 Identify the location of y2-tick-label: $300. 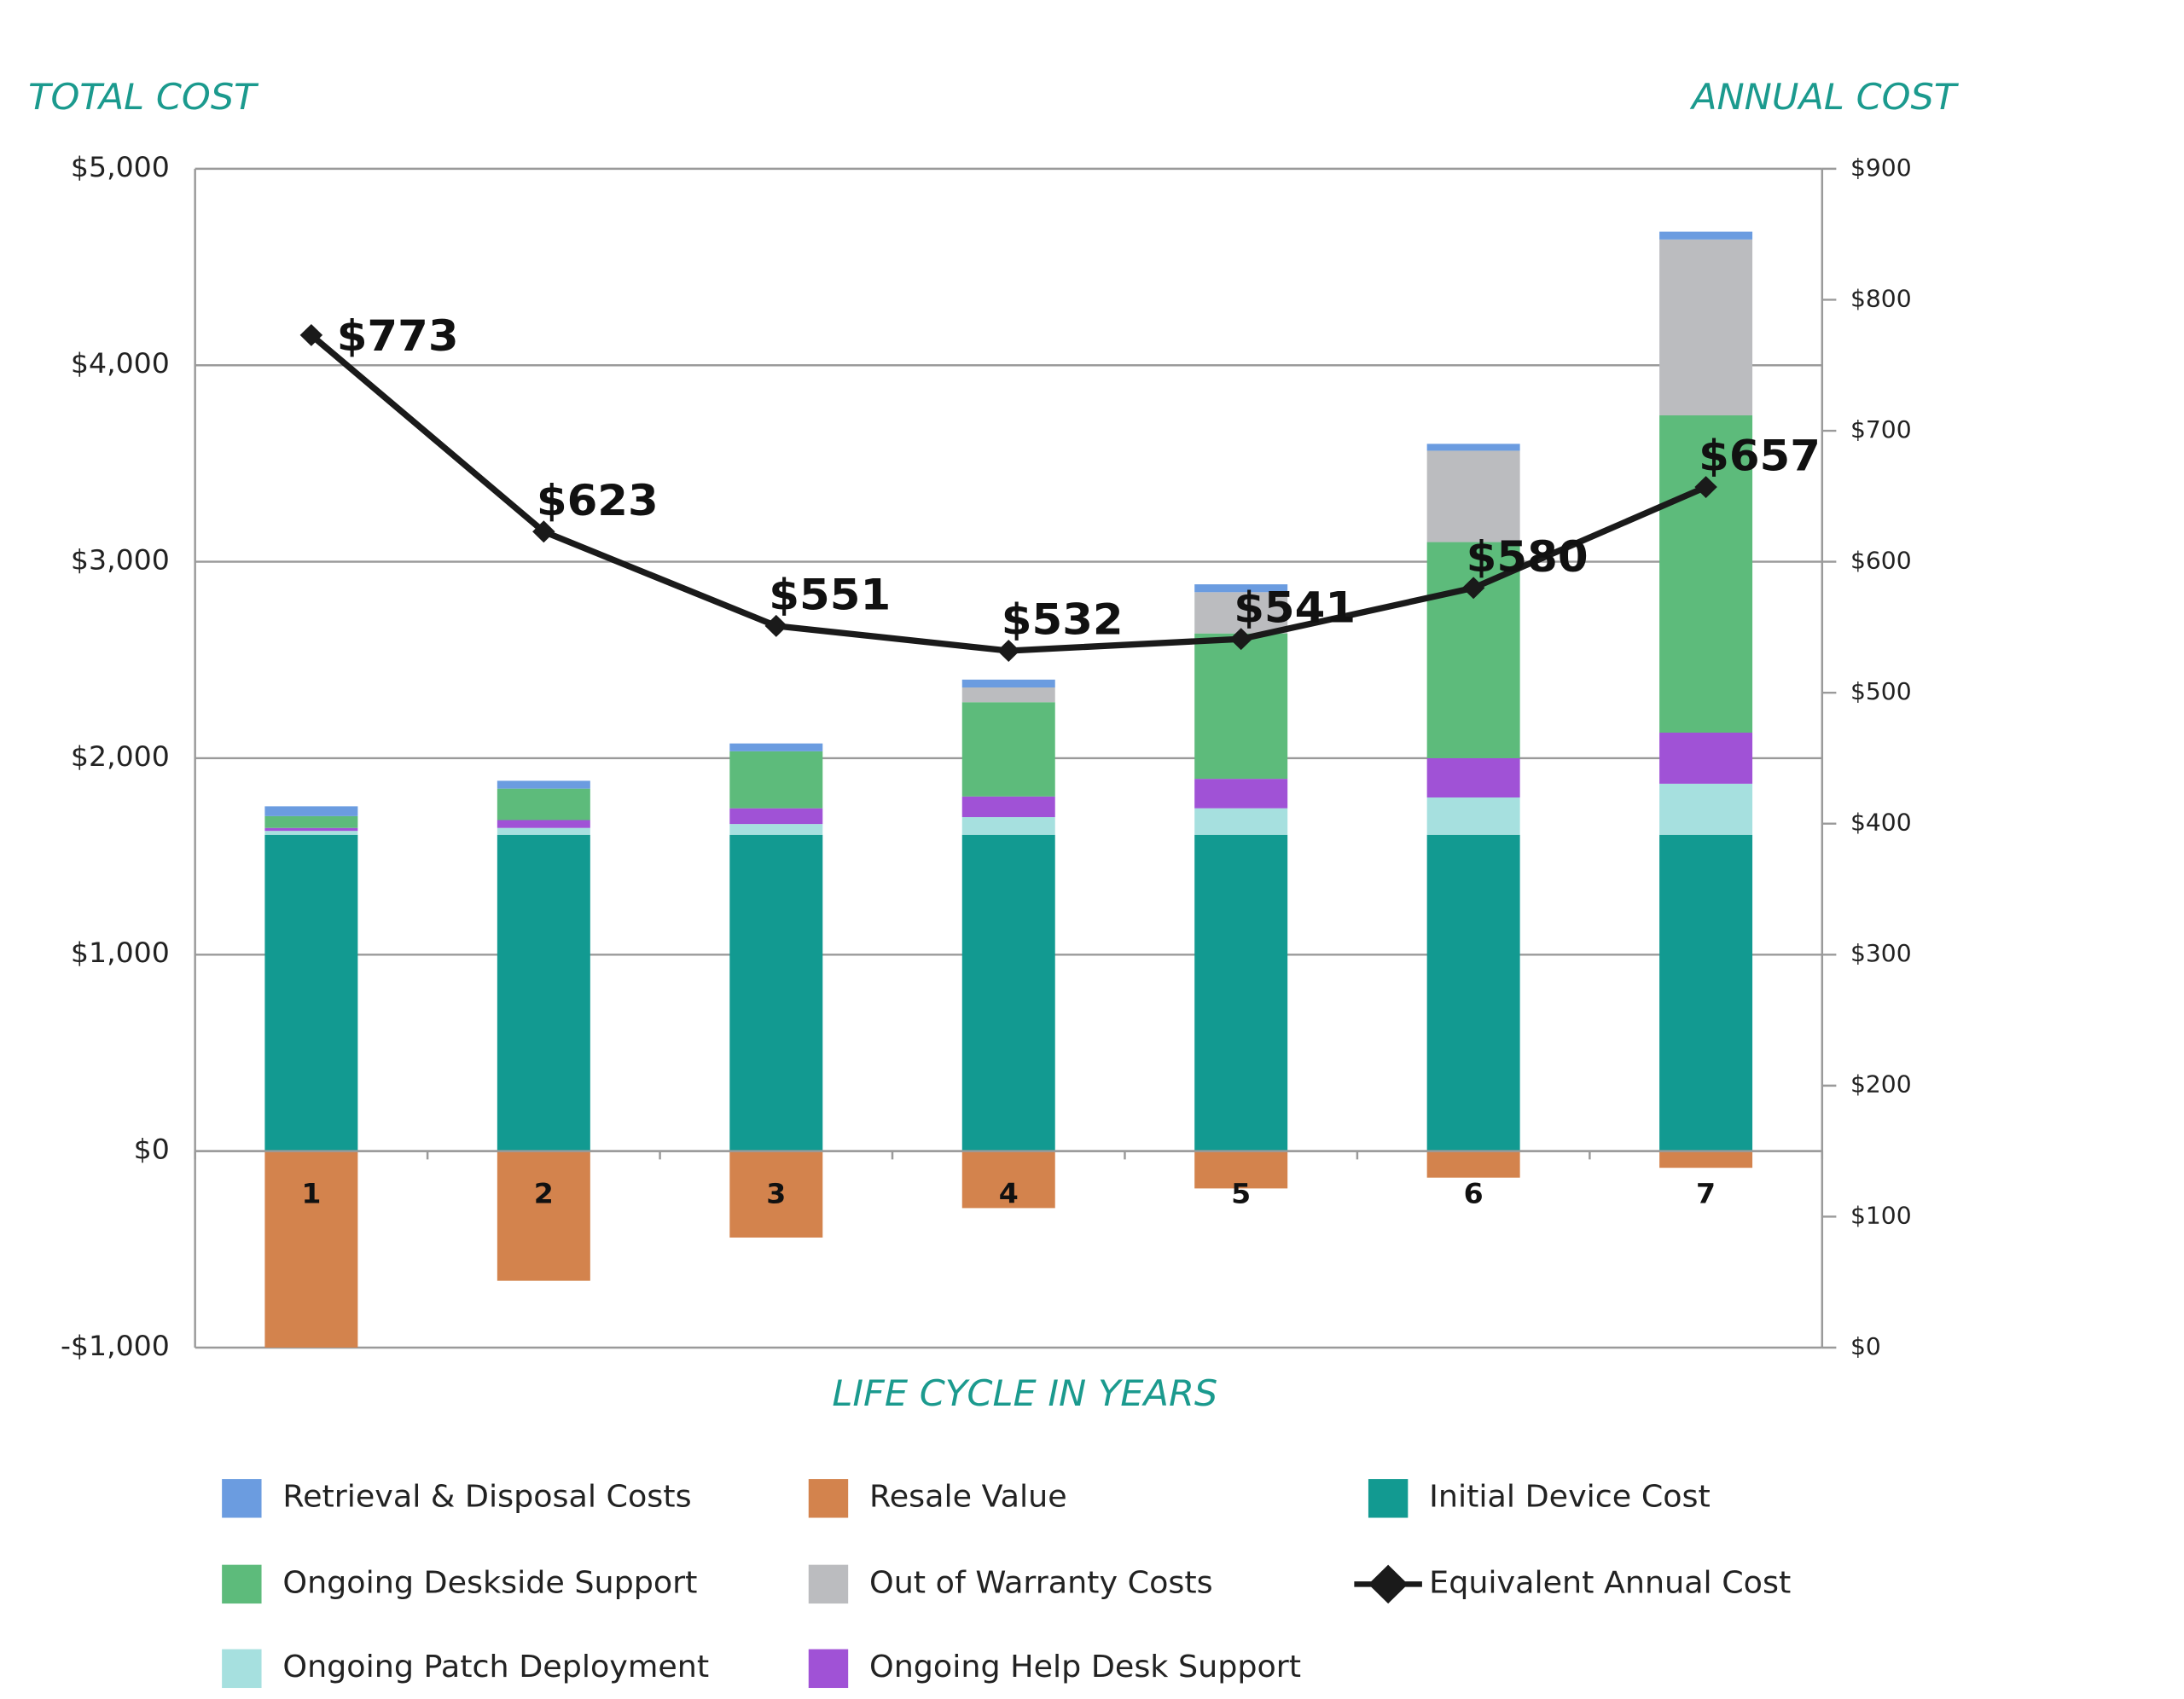
(1881, 953).